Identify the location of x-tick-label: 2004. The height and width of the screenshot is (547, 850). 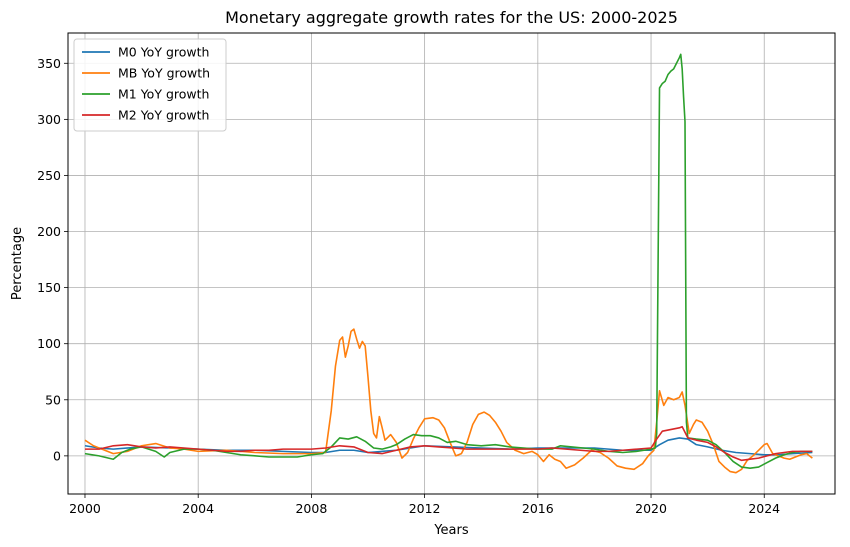
(198, 508).